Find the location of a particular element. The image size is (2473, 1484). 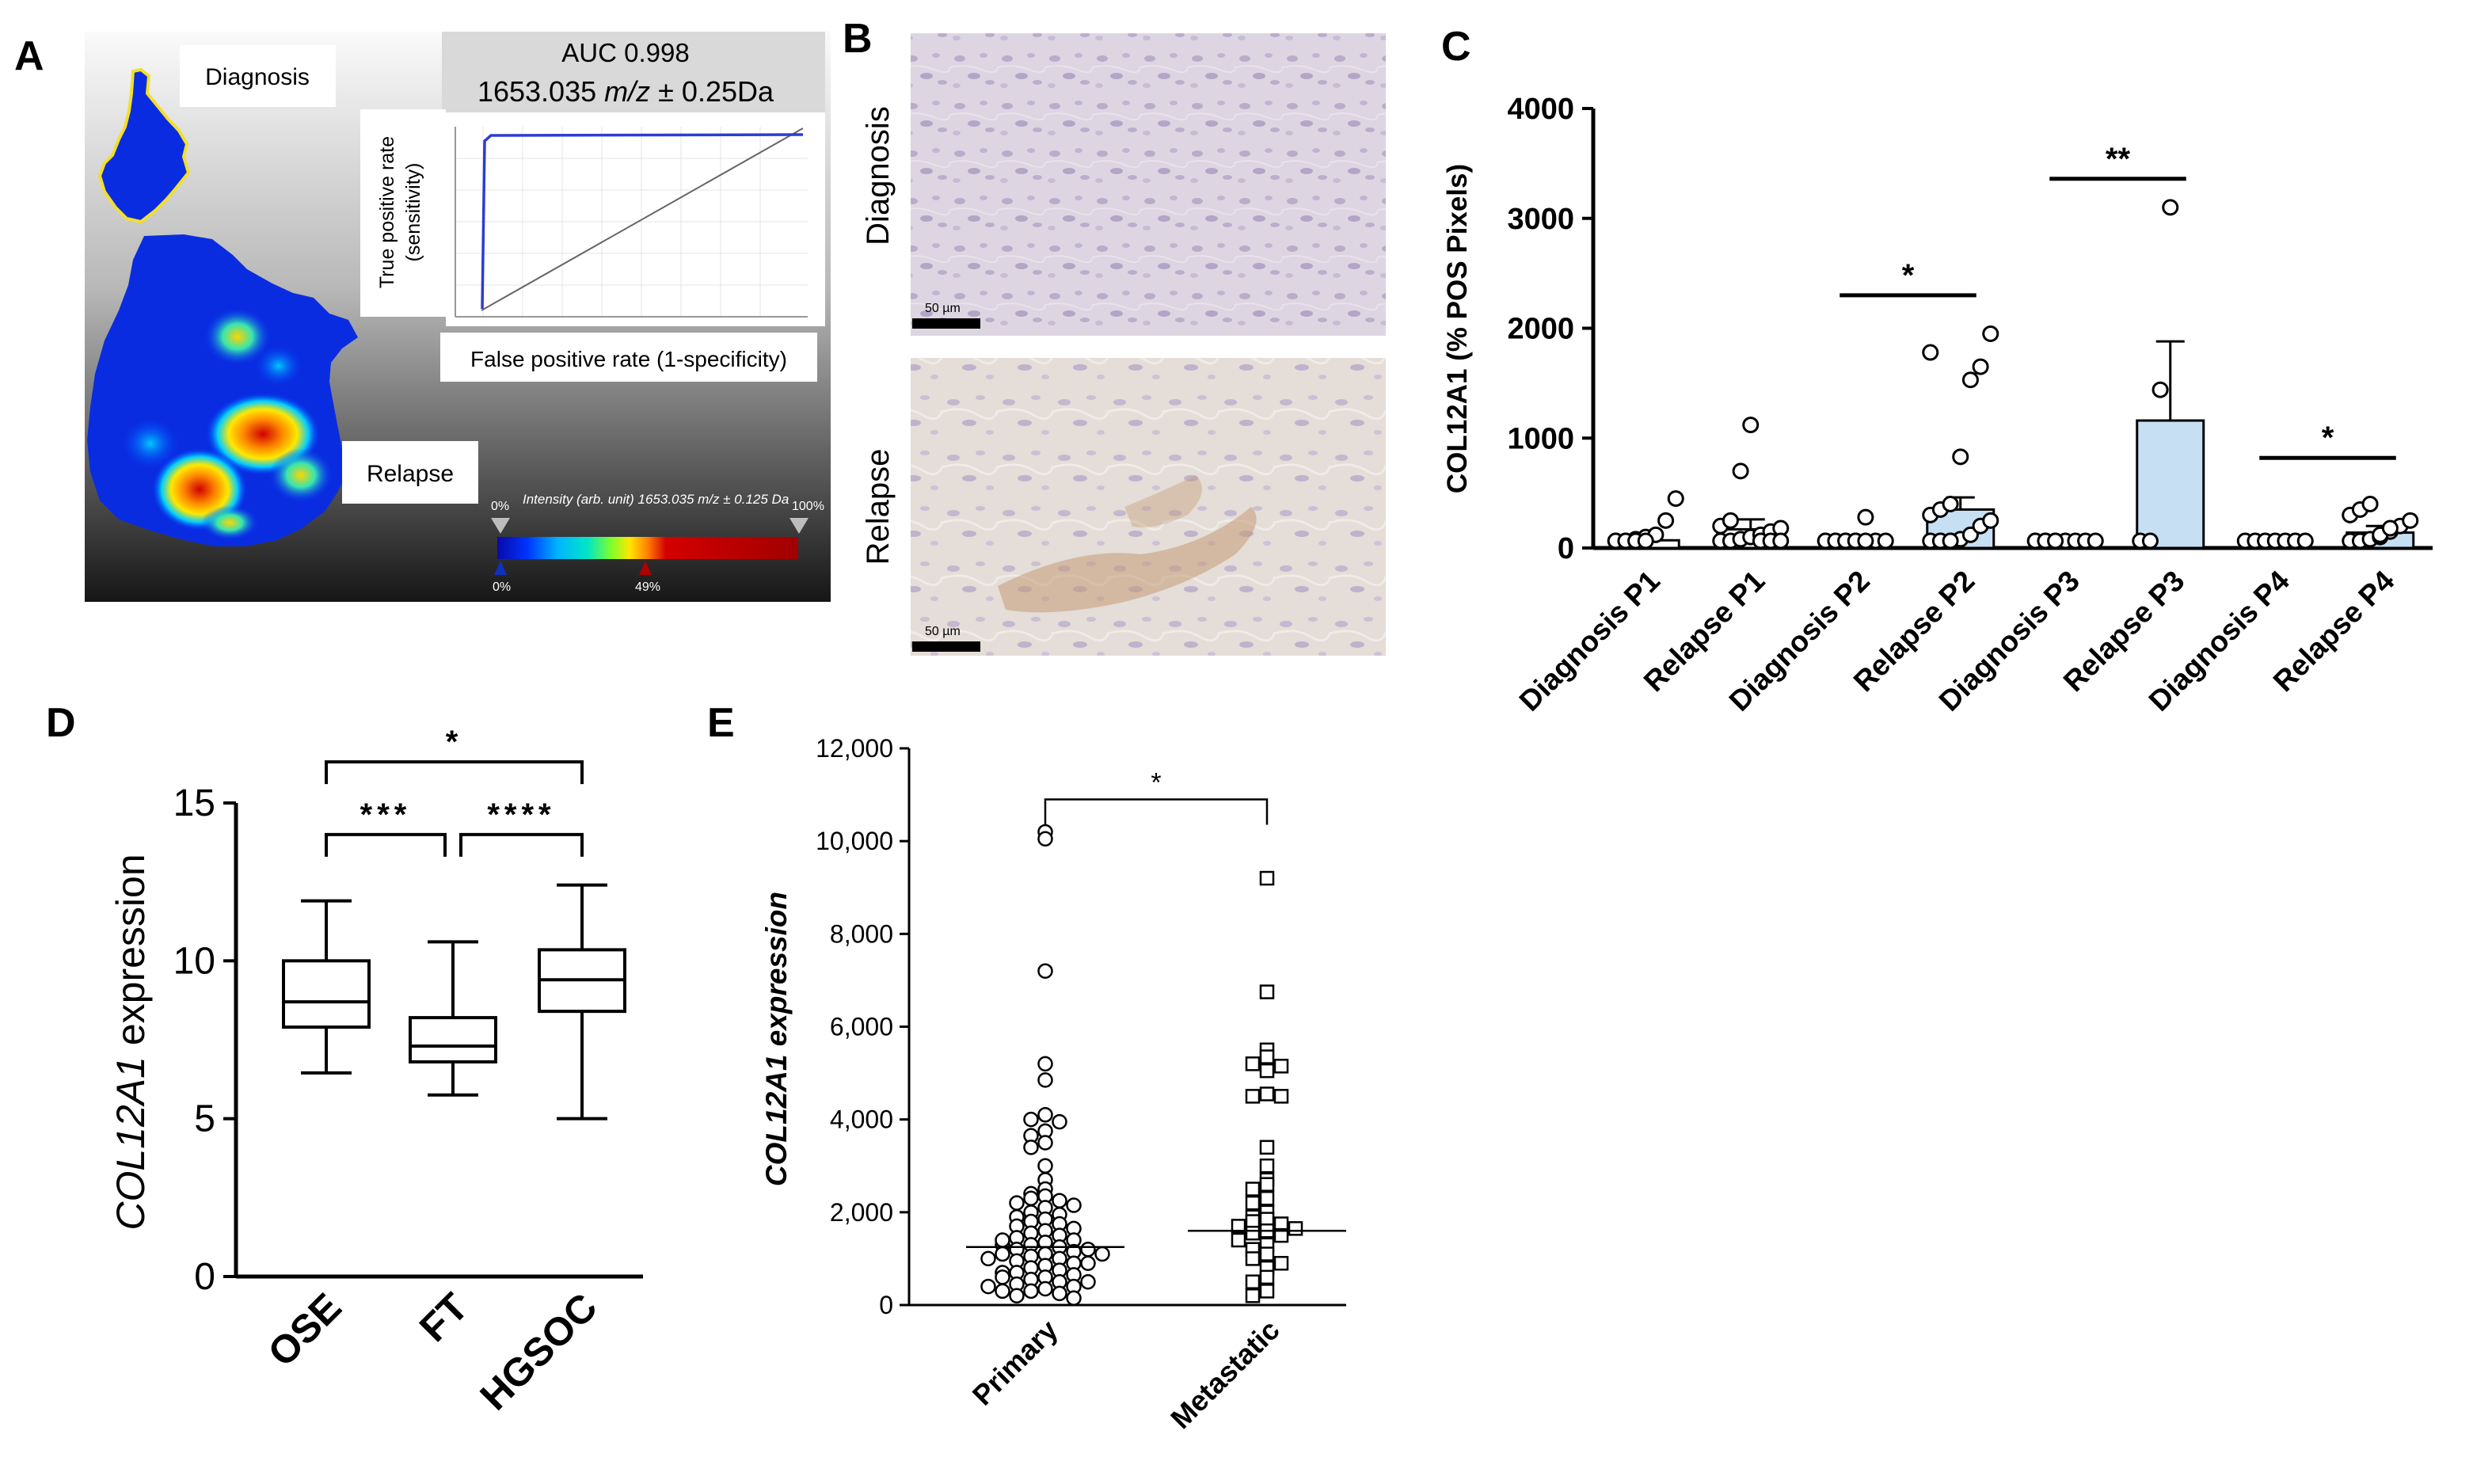

e-y-tick-label: 4,000 is located at coordinates (861, 1119).